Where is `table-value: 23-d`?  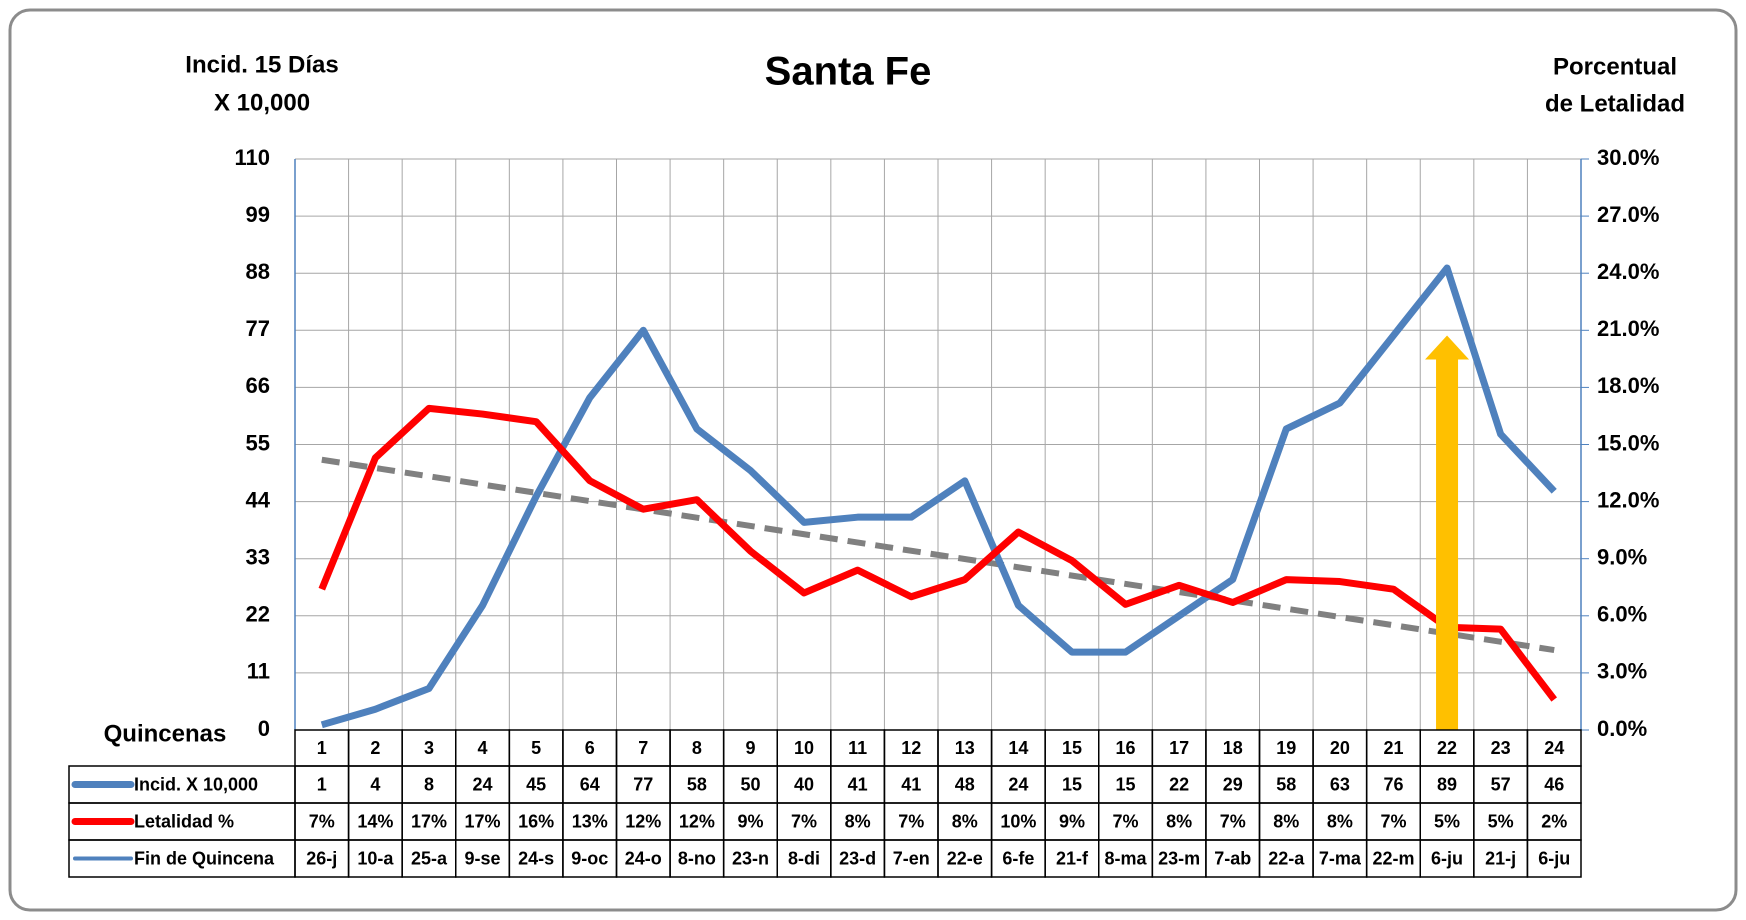
table-value: 23-d is located at coordinates (857, 858).